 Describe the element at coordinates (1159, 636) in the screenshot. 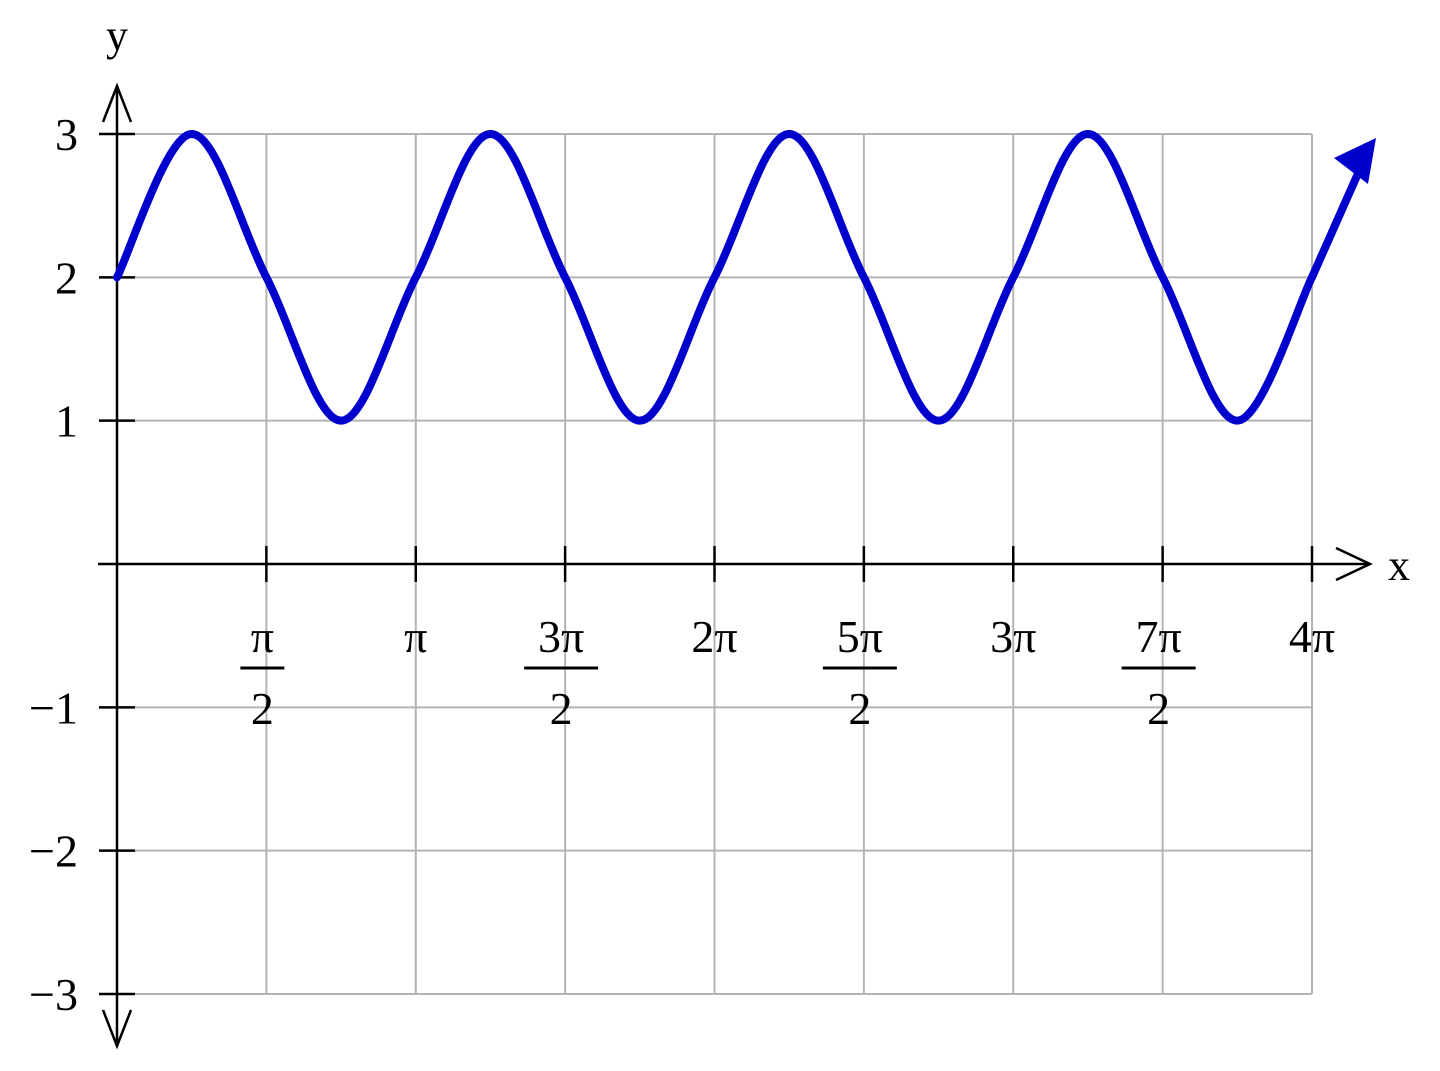

I see `x-tick-label-numerator: 7π` at that location.